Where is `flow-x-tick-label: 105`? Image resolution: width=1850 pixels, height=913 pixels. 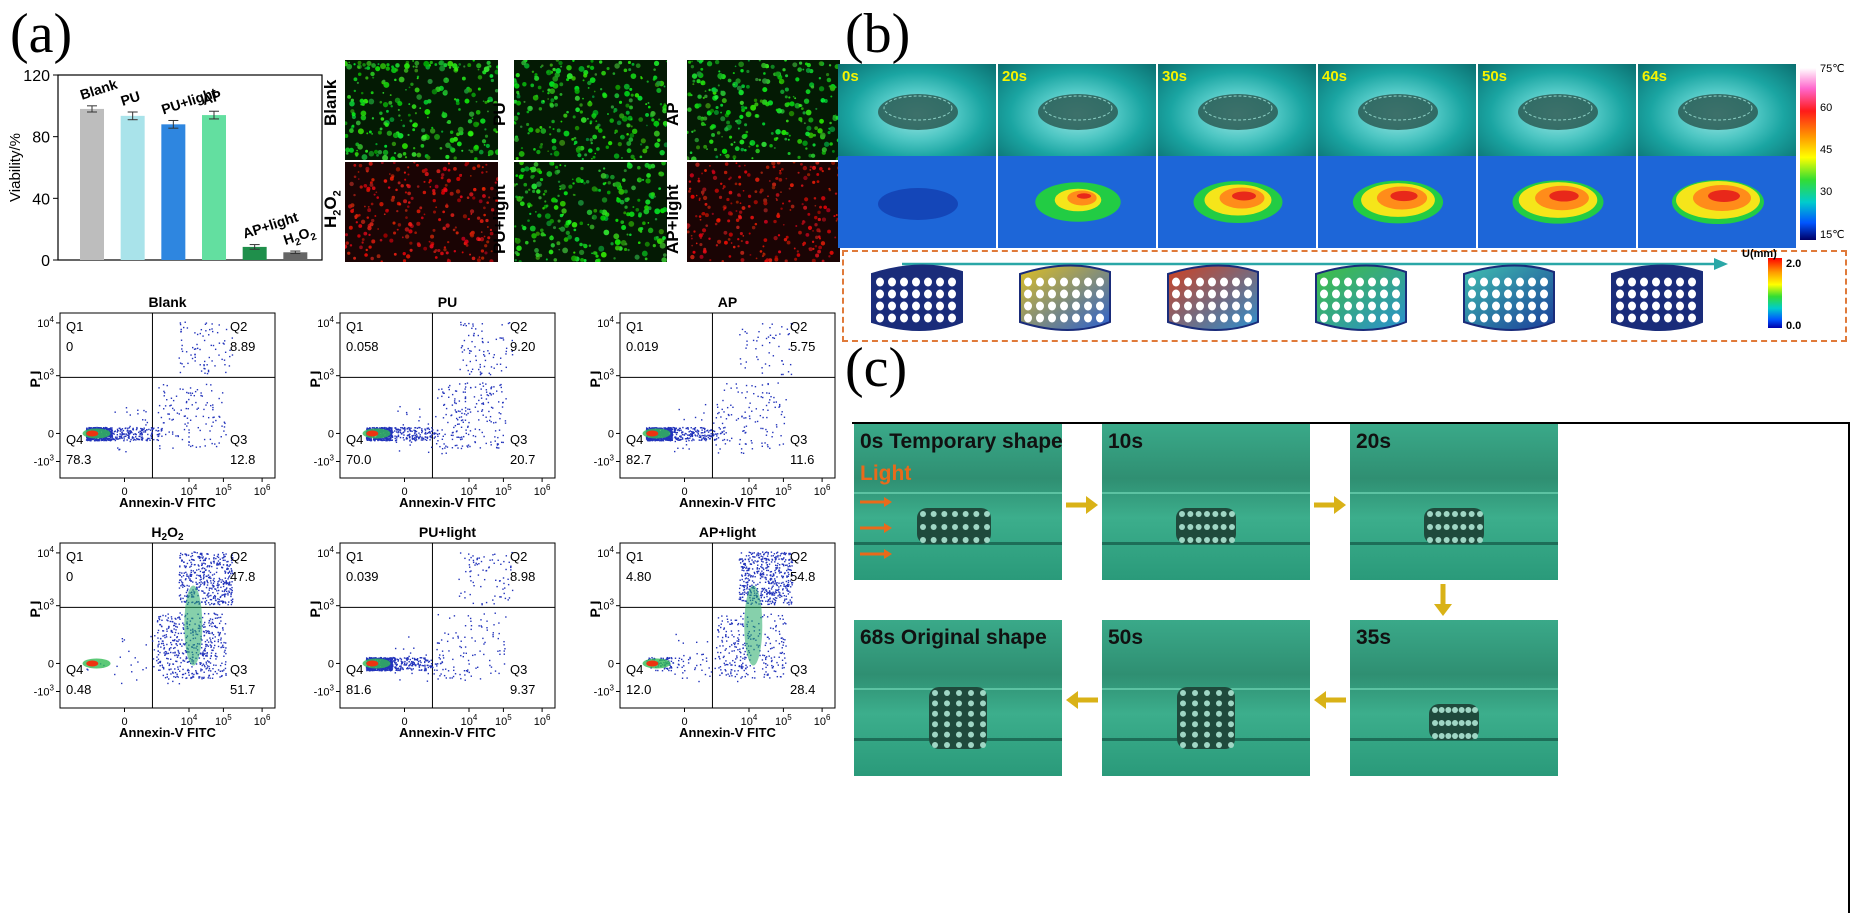 flow-x-tick-label: 105 is located at coordinates (783, 490).